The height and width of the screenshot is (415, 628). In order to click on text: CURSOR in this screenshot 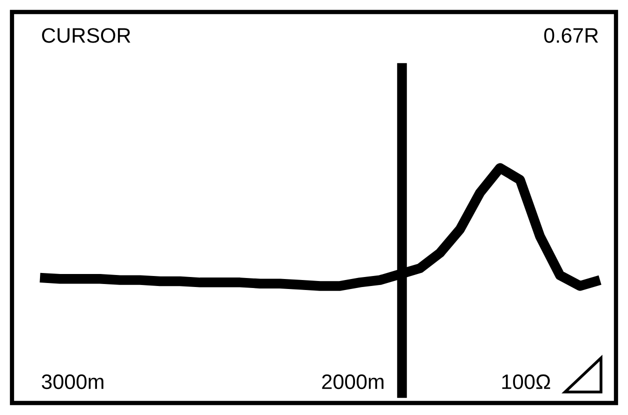, I will do `click(86, 35)`.